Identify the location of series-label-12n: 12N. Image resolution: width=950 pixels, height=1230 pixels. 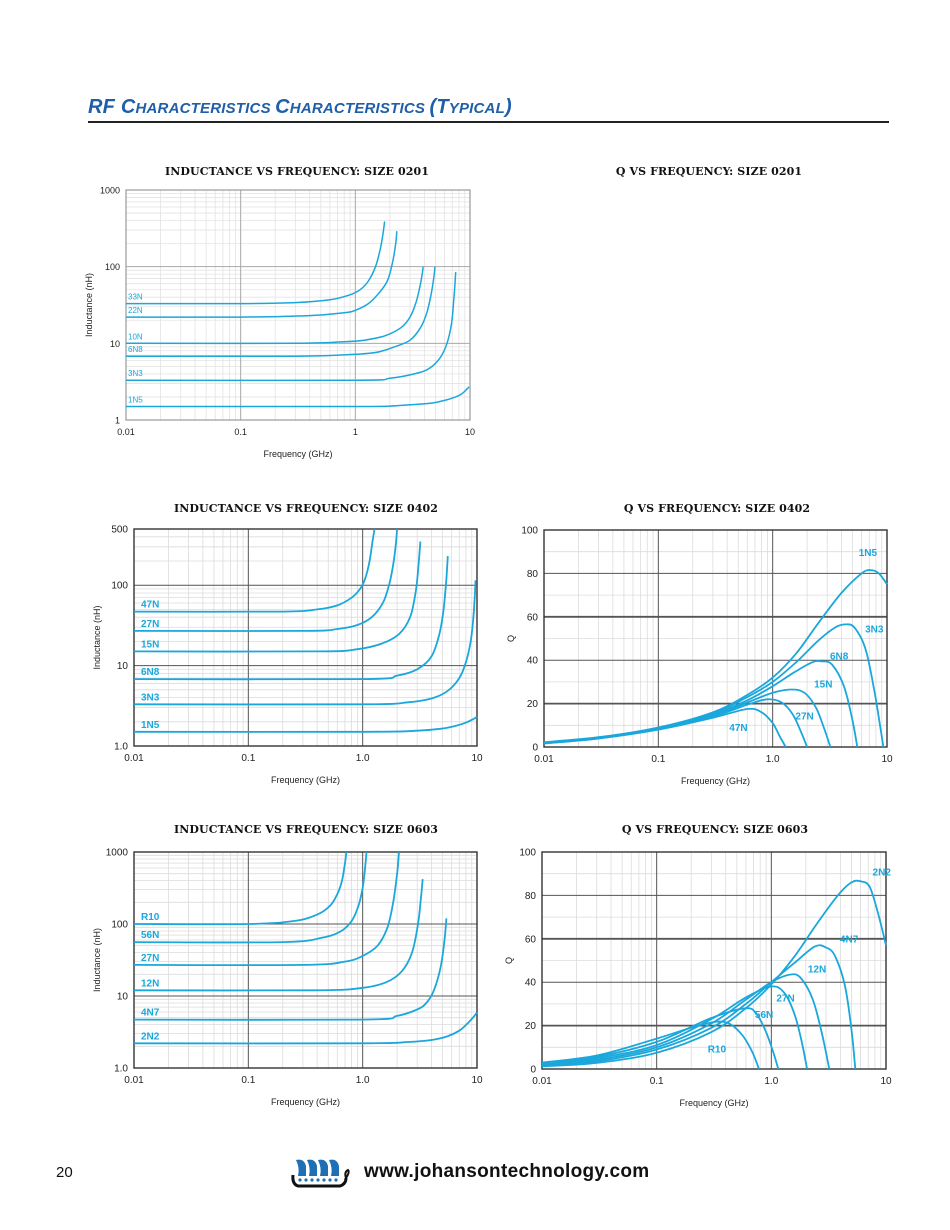
(150, 983).